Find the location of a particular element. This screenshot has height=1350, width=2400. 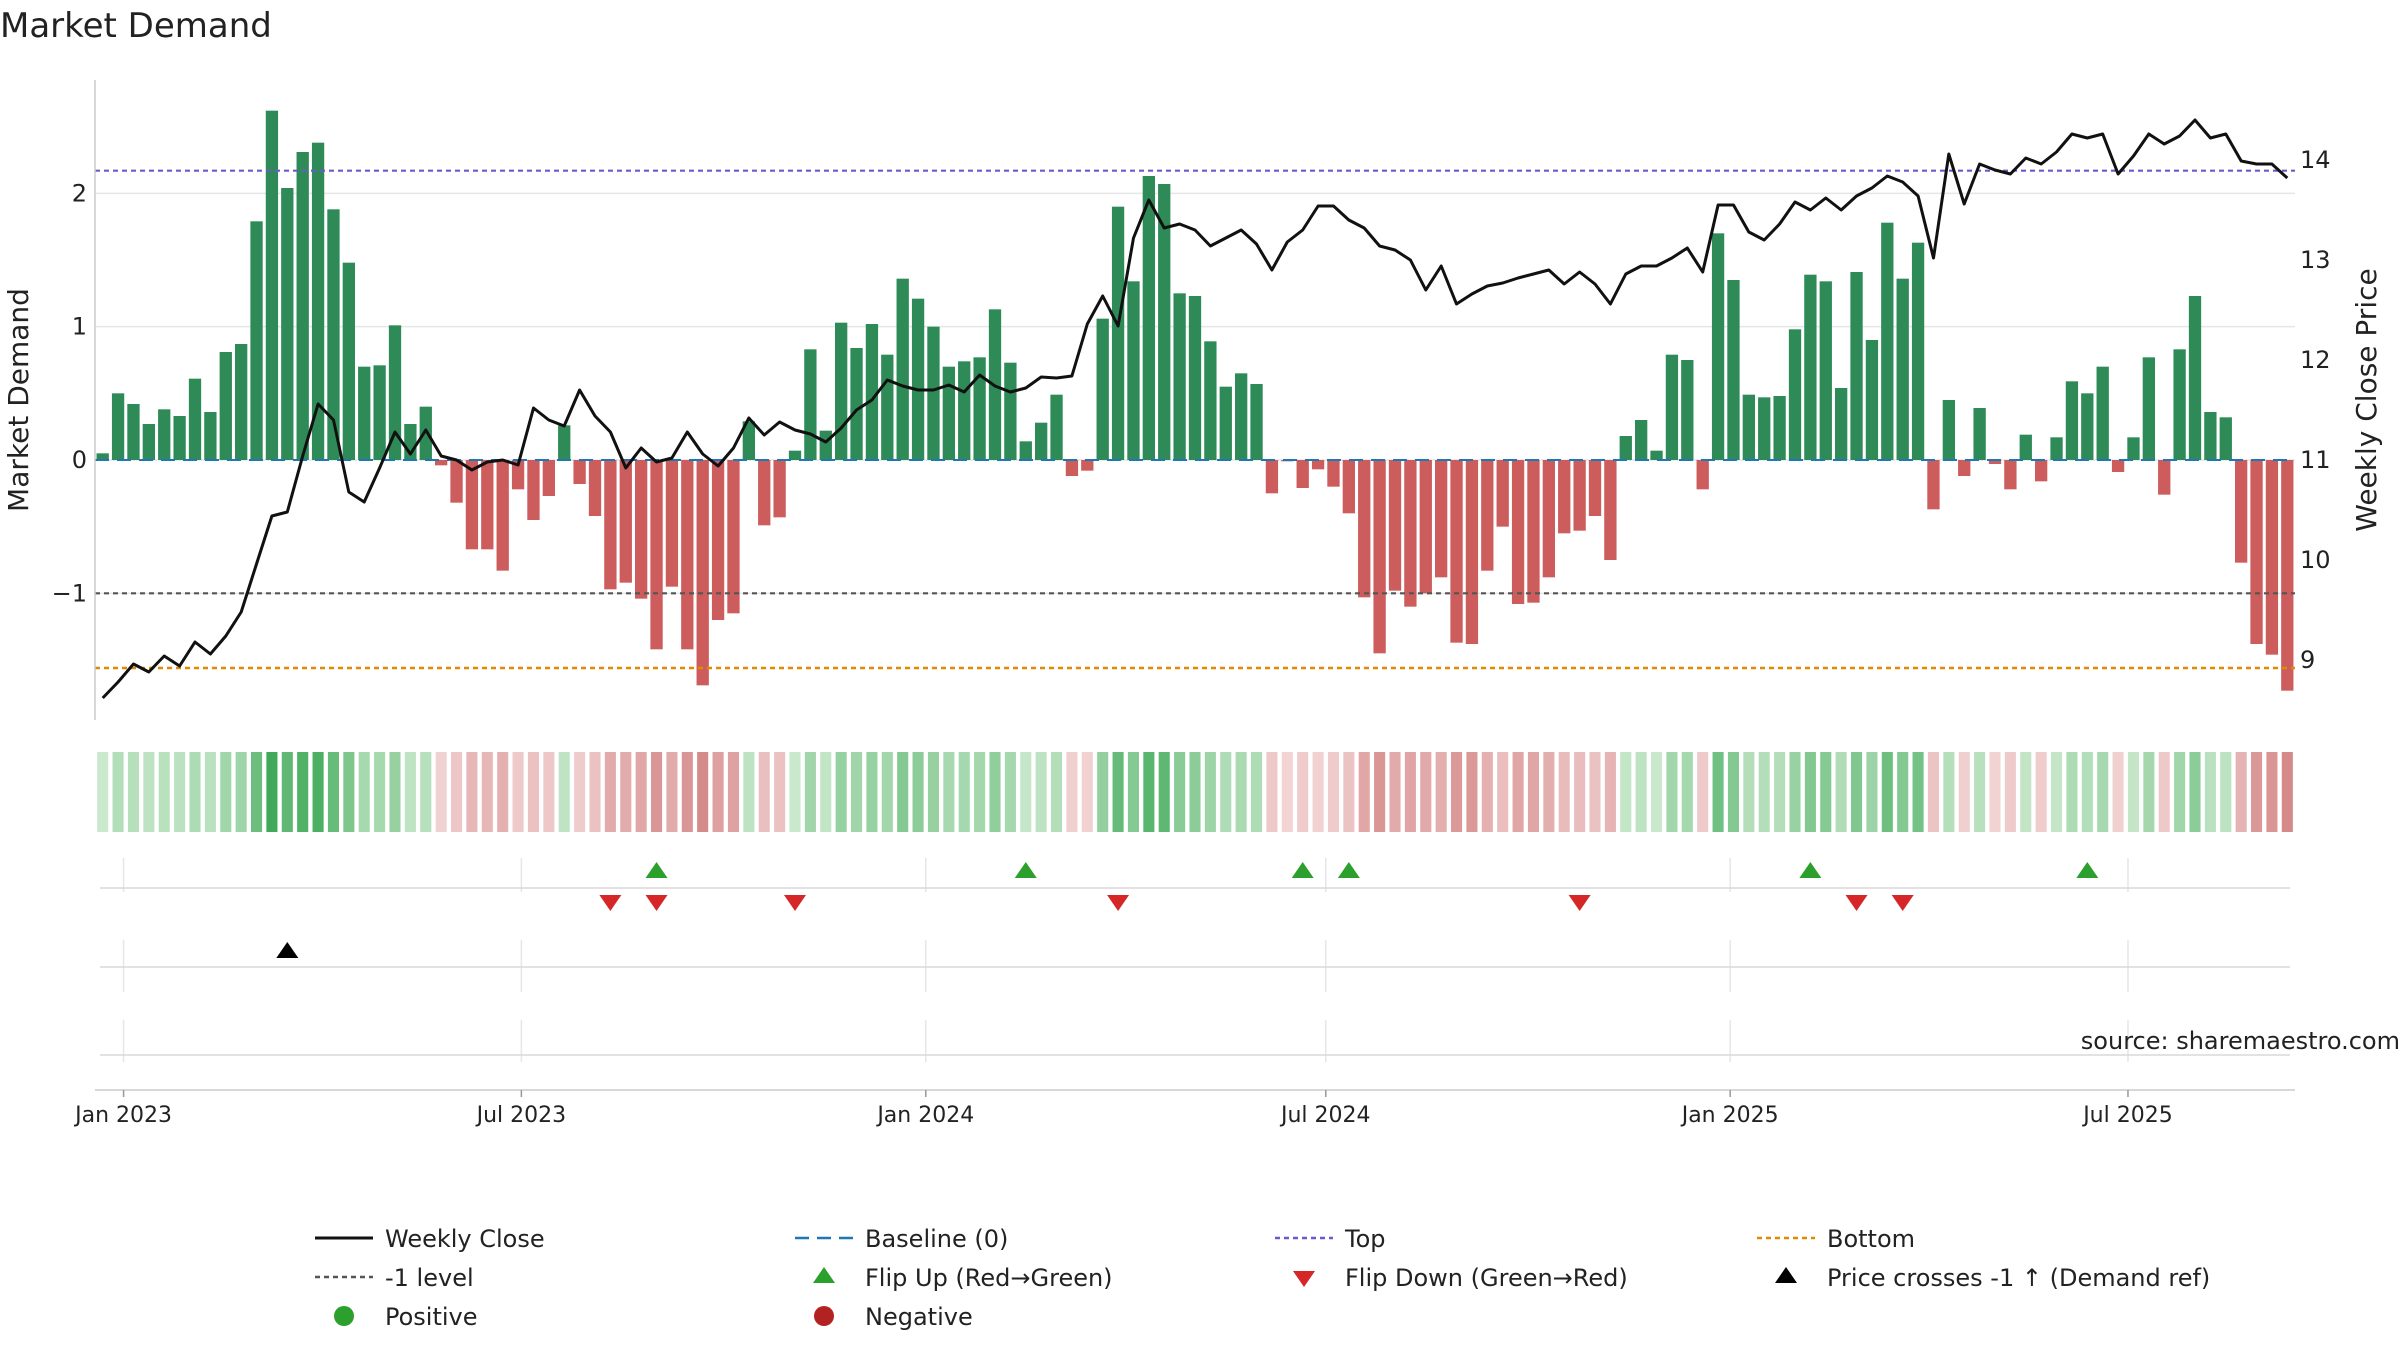

price-cross-marker is located at coordinates (287, 950).